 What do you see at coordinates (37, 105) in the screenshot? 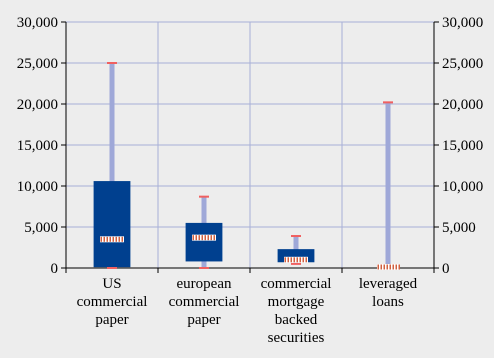
I see `y-tick-label-left: 20,000` at bounding box center [37, 105].